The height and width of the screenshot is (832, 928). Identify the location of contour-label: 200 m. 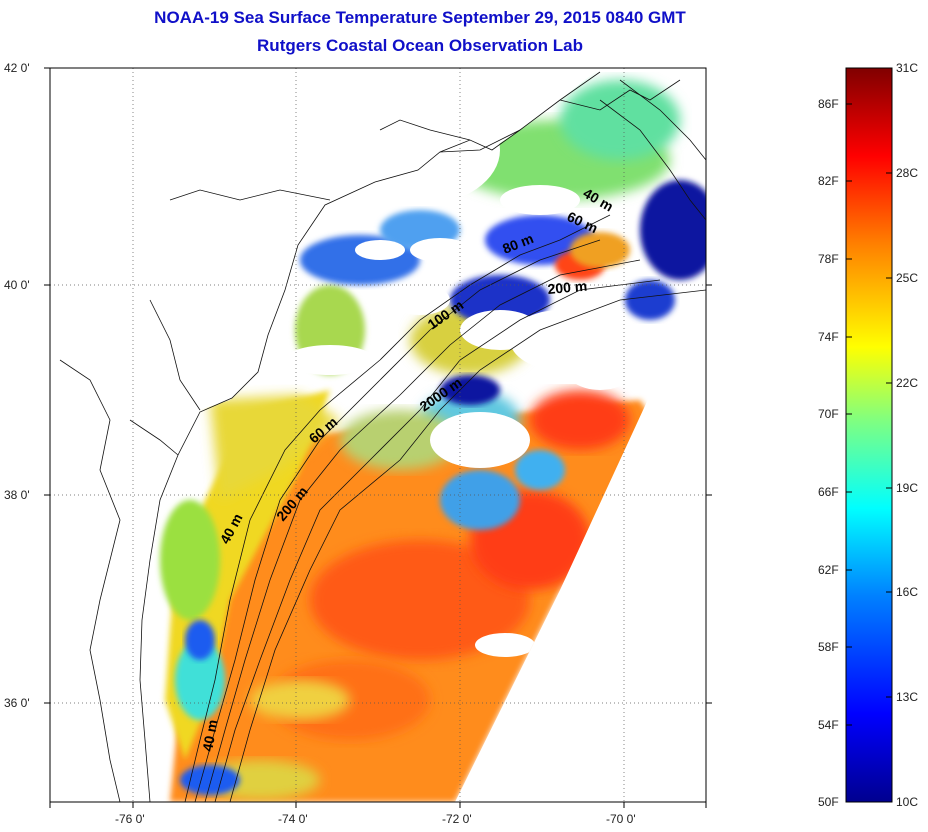
(567, 287).